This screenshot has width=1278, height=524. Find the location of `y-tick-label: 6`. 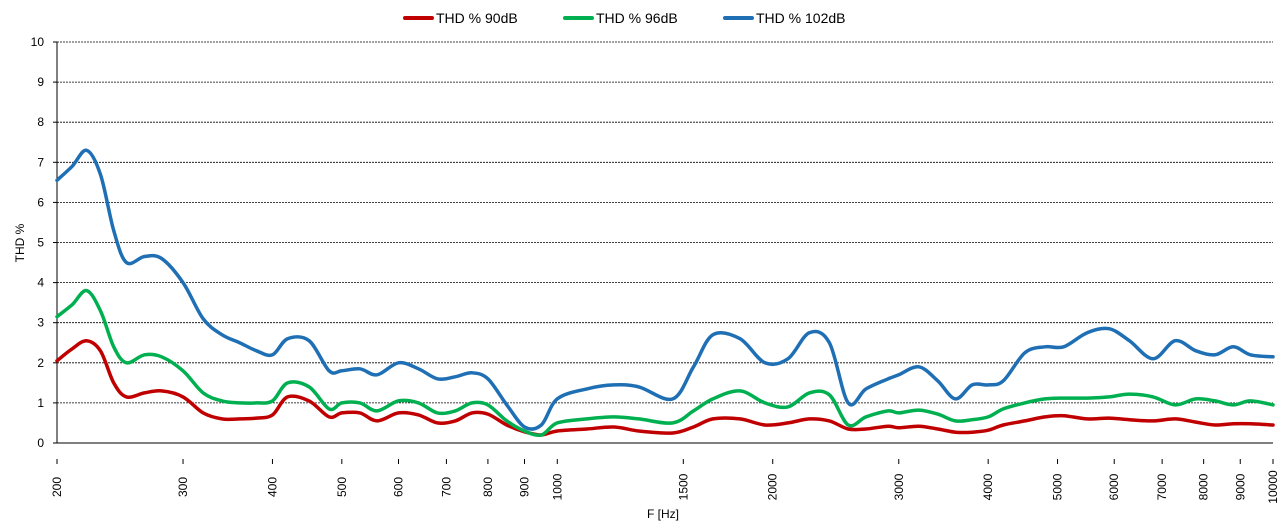

y-tick-label: 6 is located at coordinates (40, 202).